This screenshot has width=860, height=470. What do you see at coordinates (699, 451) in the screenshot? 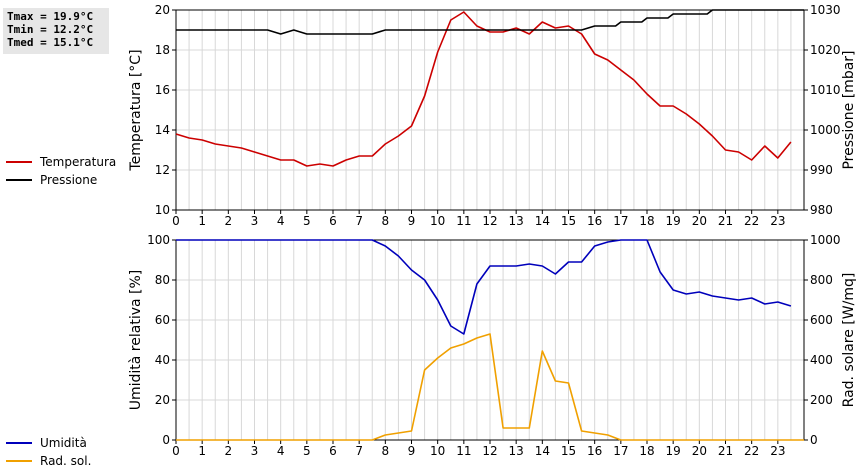
I see `x-tick-label: 20` at bounding box center [699, 451].